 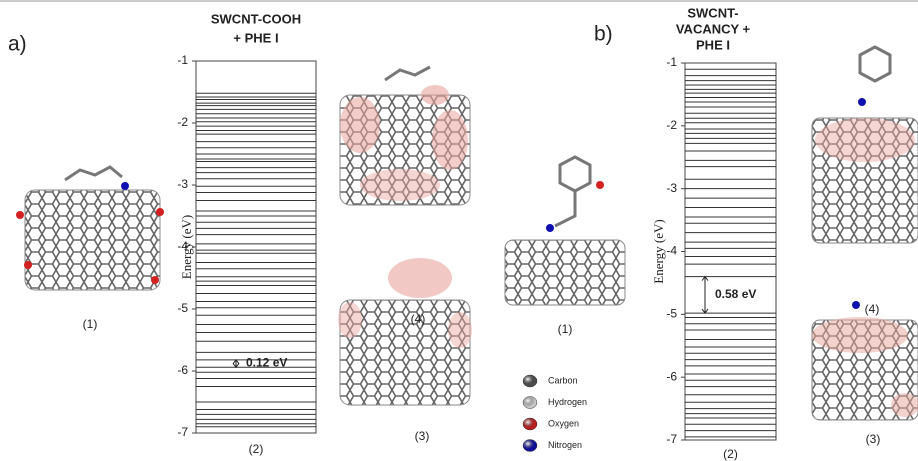 I want to click on legend-label: Nitrogen, so click(x=565, y=445).